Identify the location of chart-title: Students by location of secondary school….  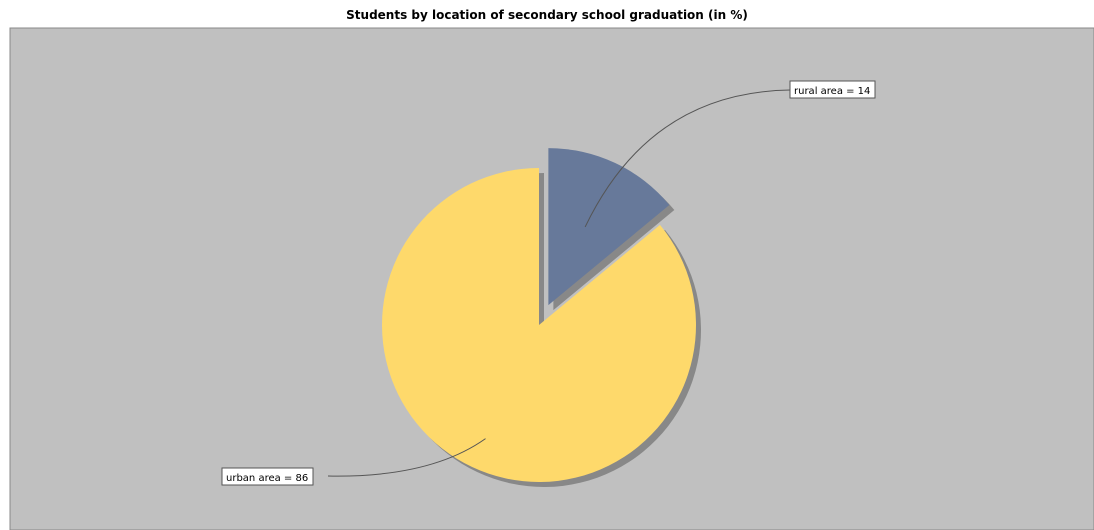
(547, 15).